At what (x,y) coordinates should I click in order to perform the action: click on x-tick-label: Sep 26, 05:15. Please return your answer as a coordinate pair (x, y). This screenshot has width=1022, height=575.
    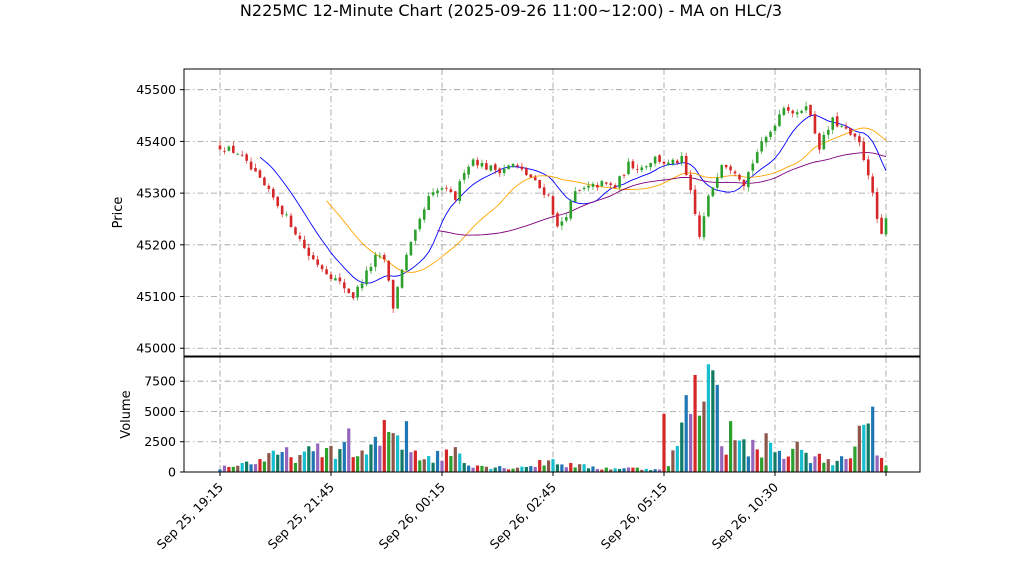
    Looking at the image, I should click on (634, 516).